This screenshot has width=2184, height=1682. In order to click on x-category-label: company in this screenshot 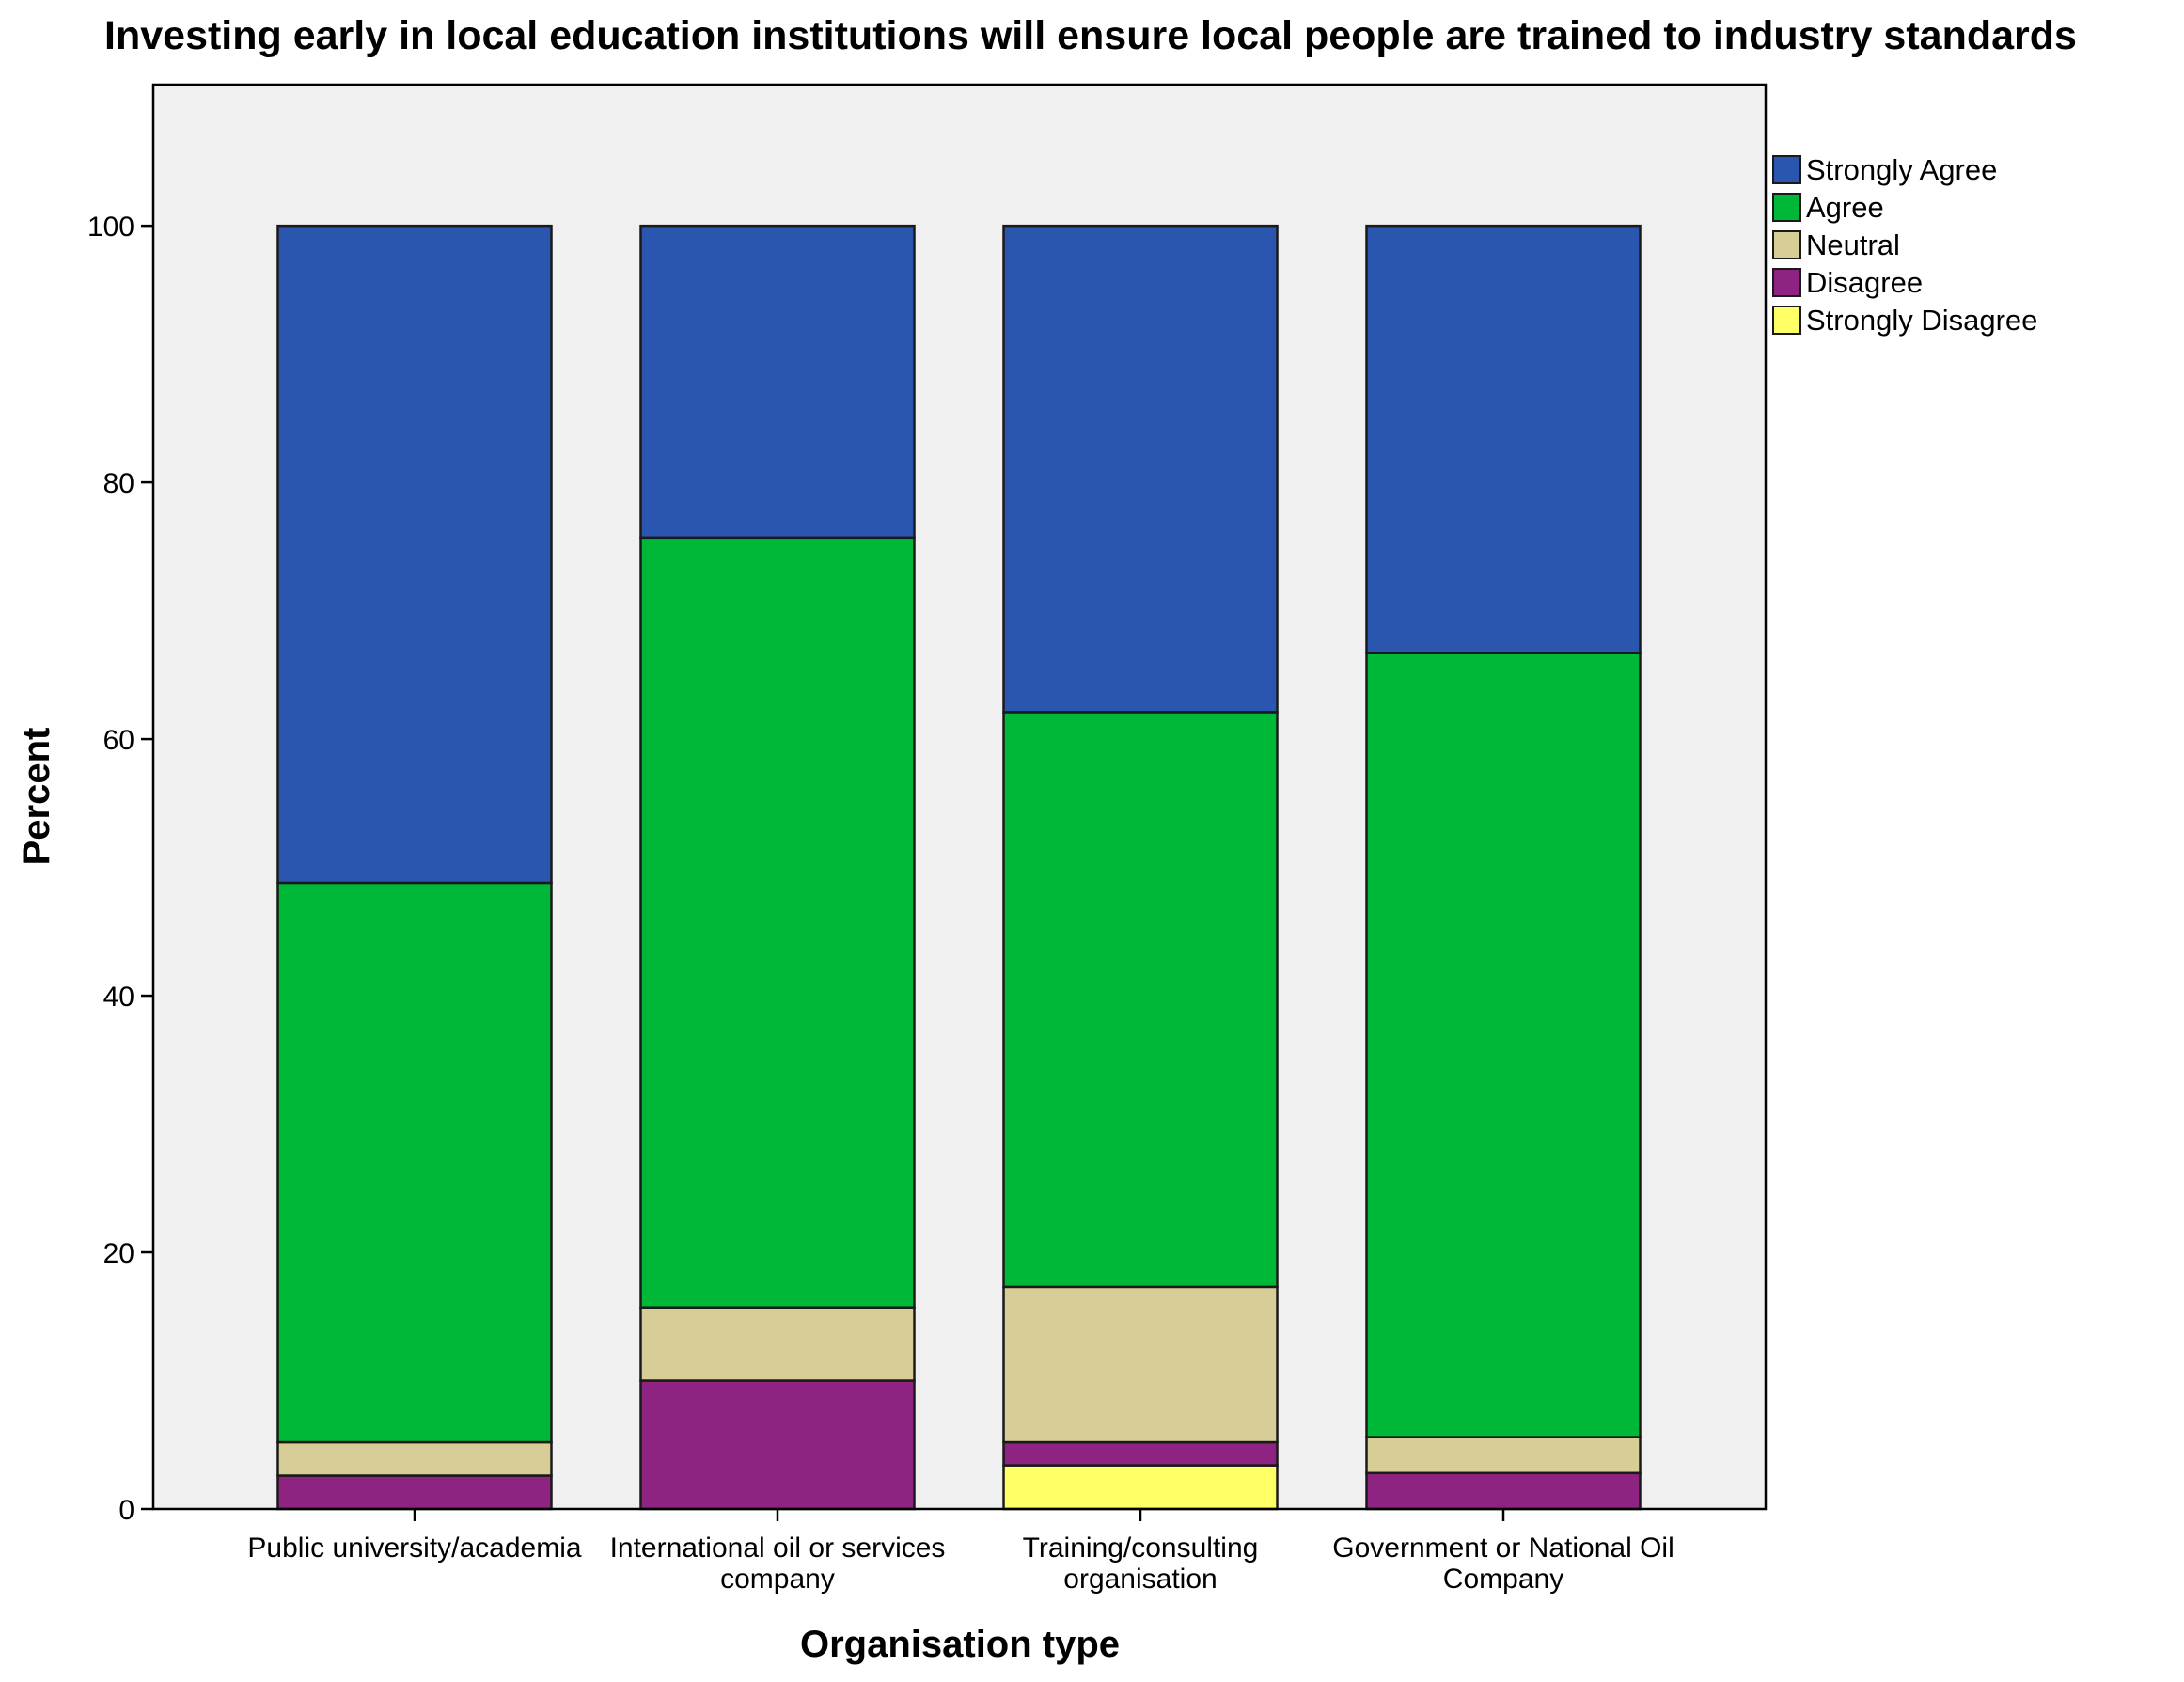, I will do `click(777, 1579)`.